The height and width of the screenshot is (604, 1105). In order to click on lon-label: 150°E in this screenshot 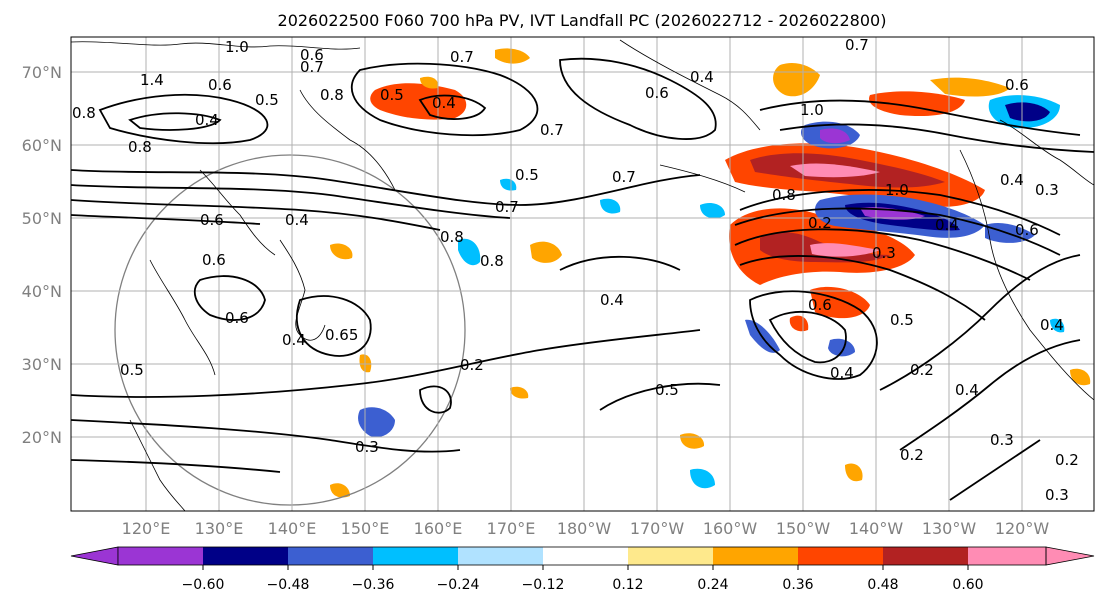, I will do `click(365, 528)`.